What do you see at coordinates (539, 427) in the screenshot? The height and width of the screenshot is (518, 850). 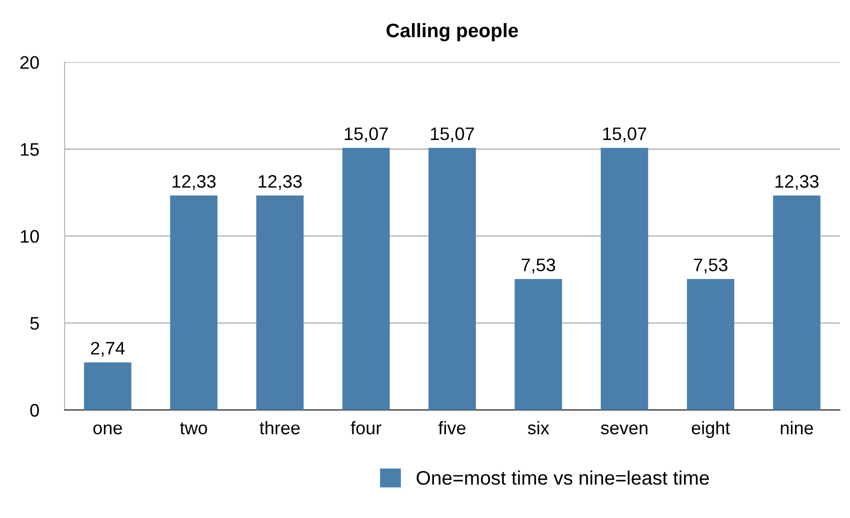 I see `x-tick-label: six` at bounding box center [539, 427].